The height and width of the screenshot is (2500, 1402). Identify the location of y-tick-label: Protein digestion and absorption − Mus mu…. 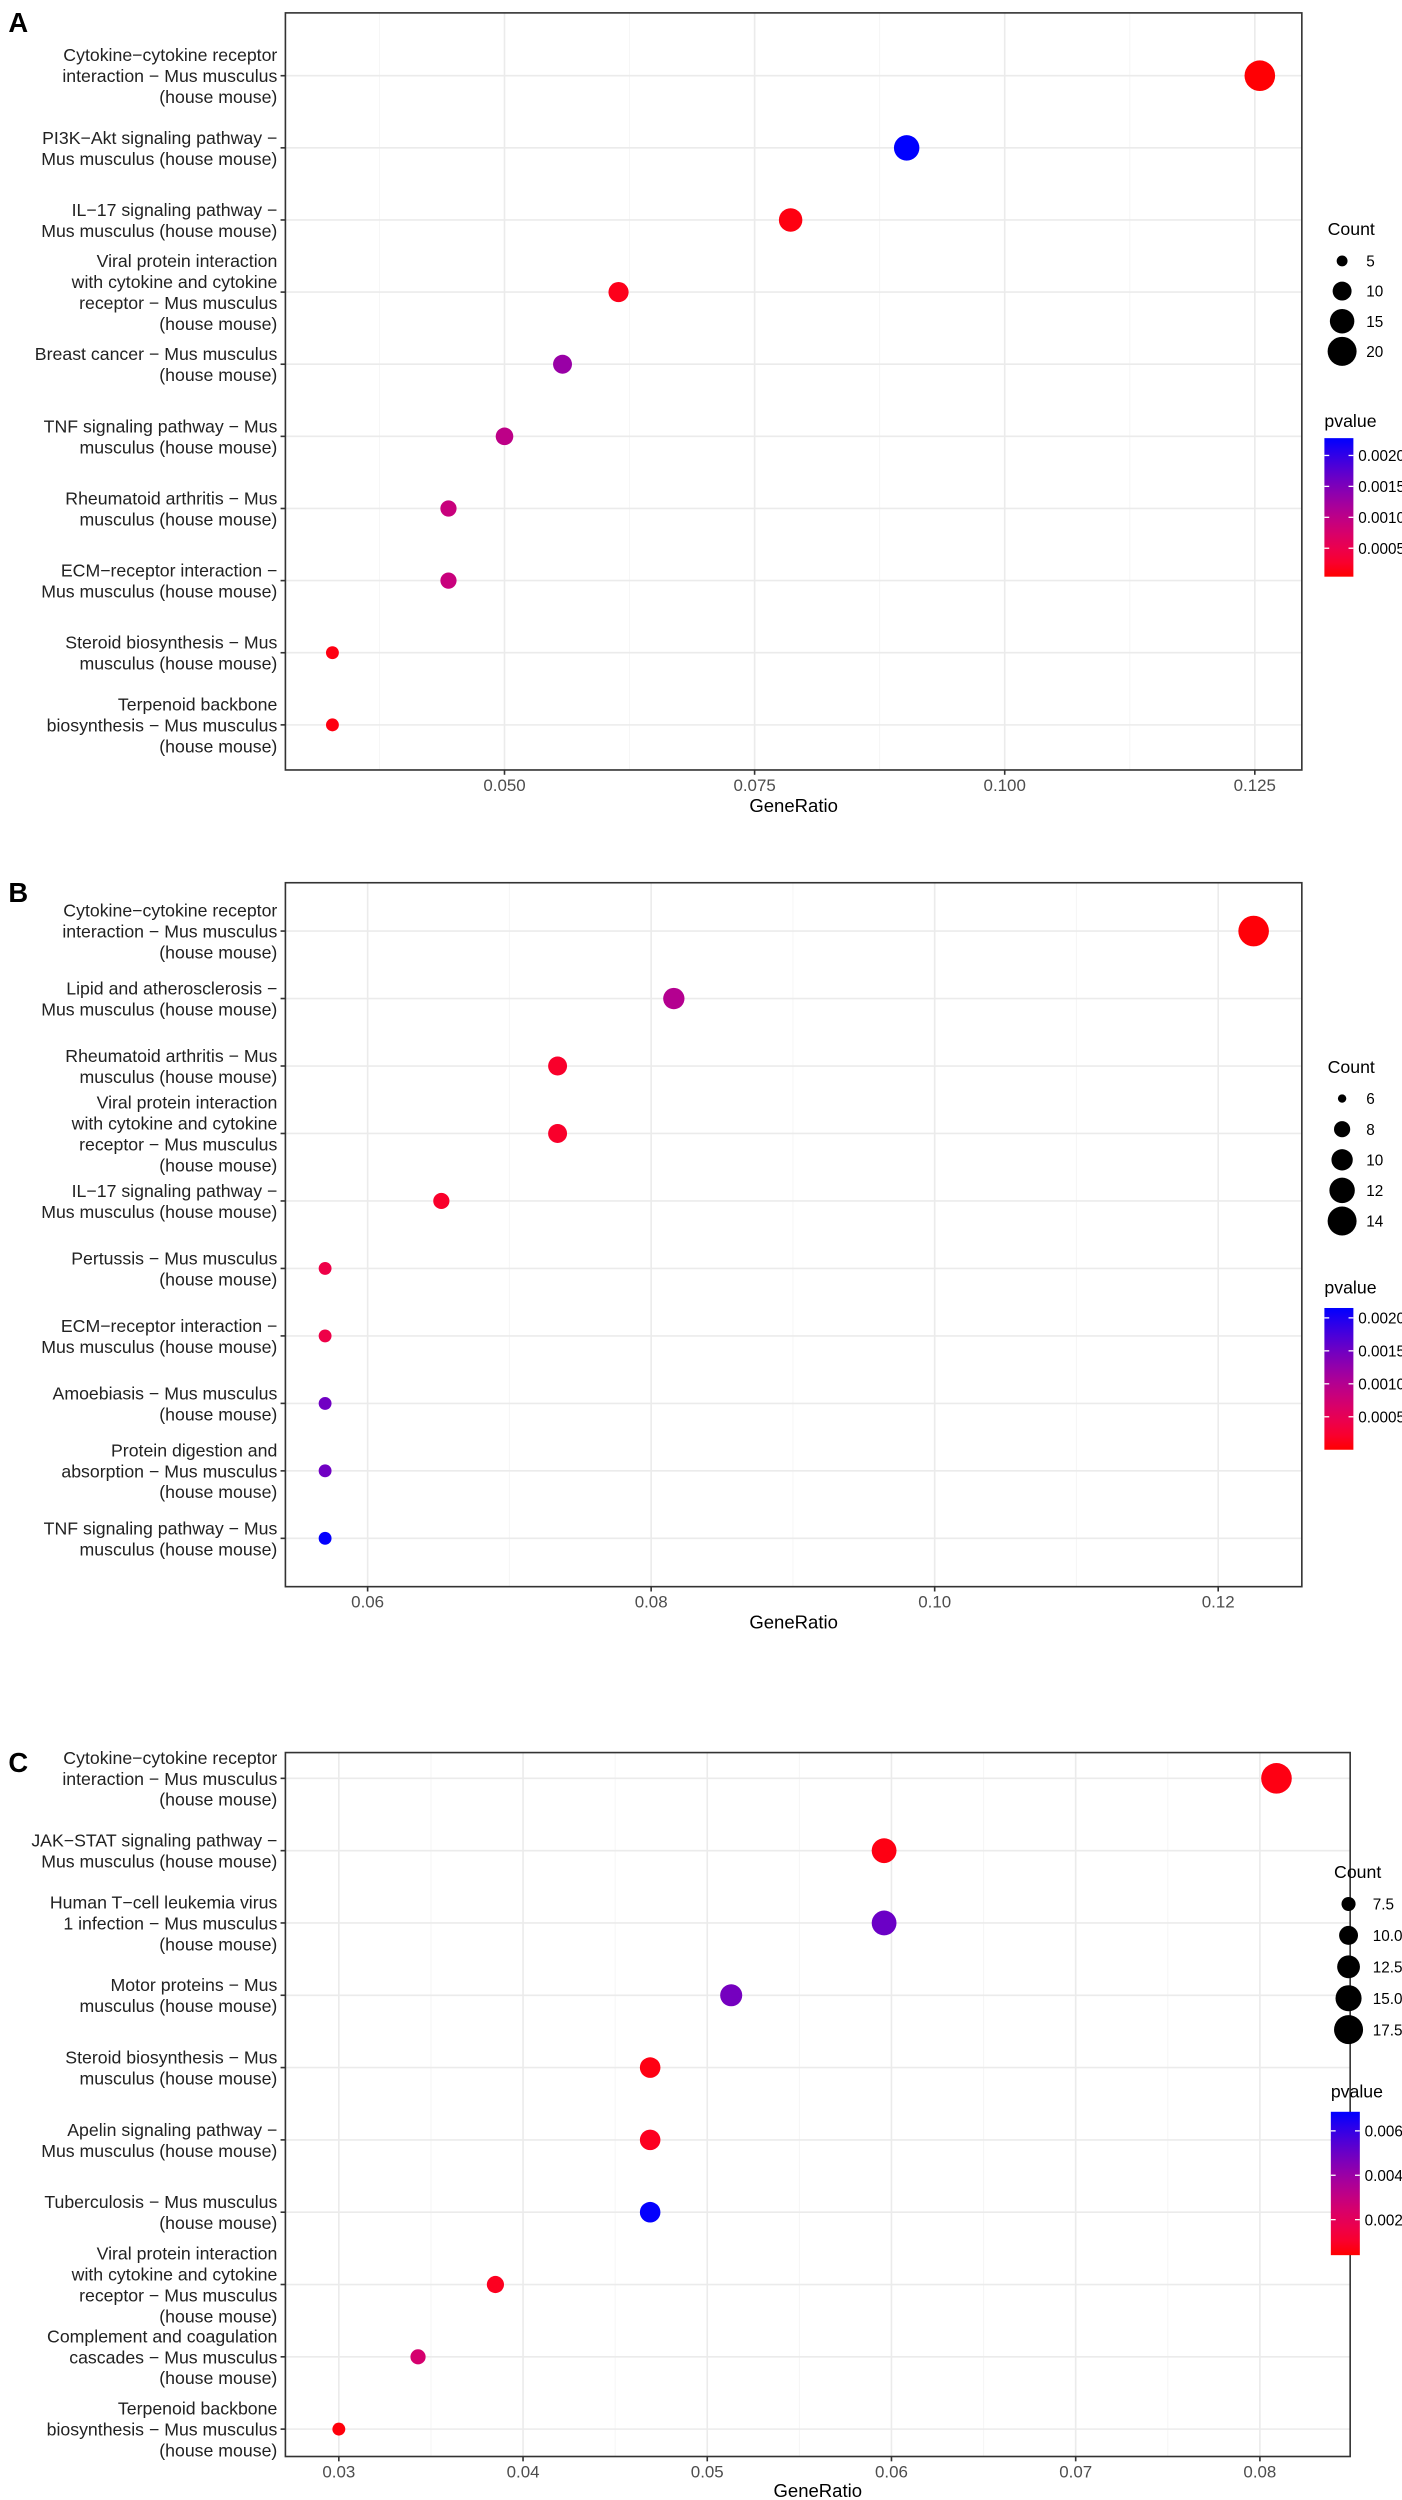
(169, 1471).